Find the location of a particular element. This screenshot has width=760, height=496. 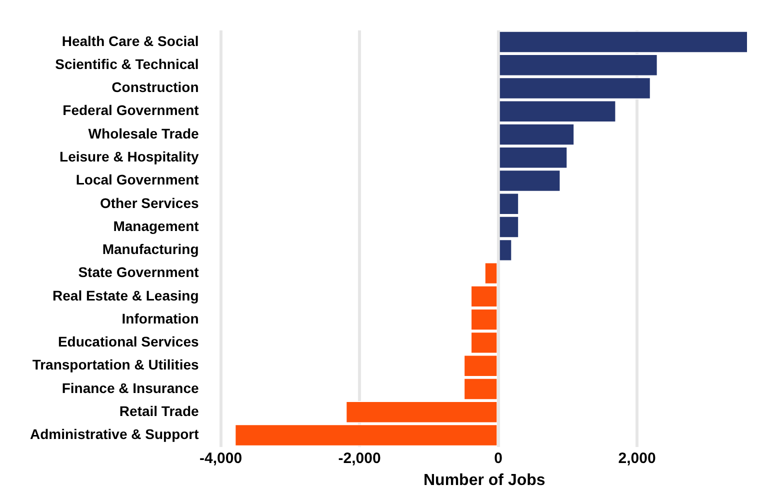

y-tick-label: Construction is located at coordinates (155, 87).